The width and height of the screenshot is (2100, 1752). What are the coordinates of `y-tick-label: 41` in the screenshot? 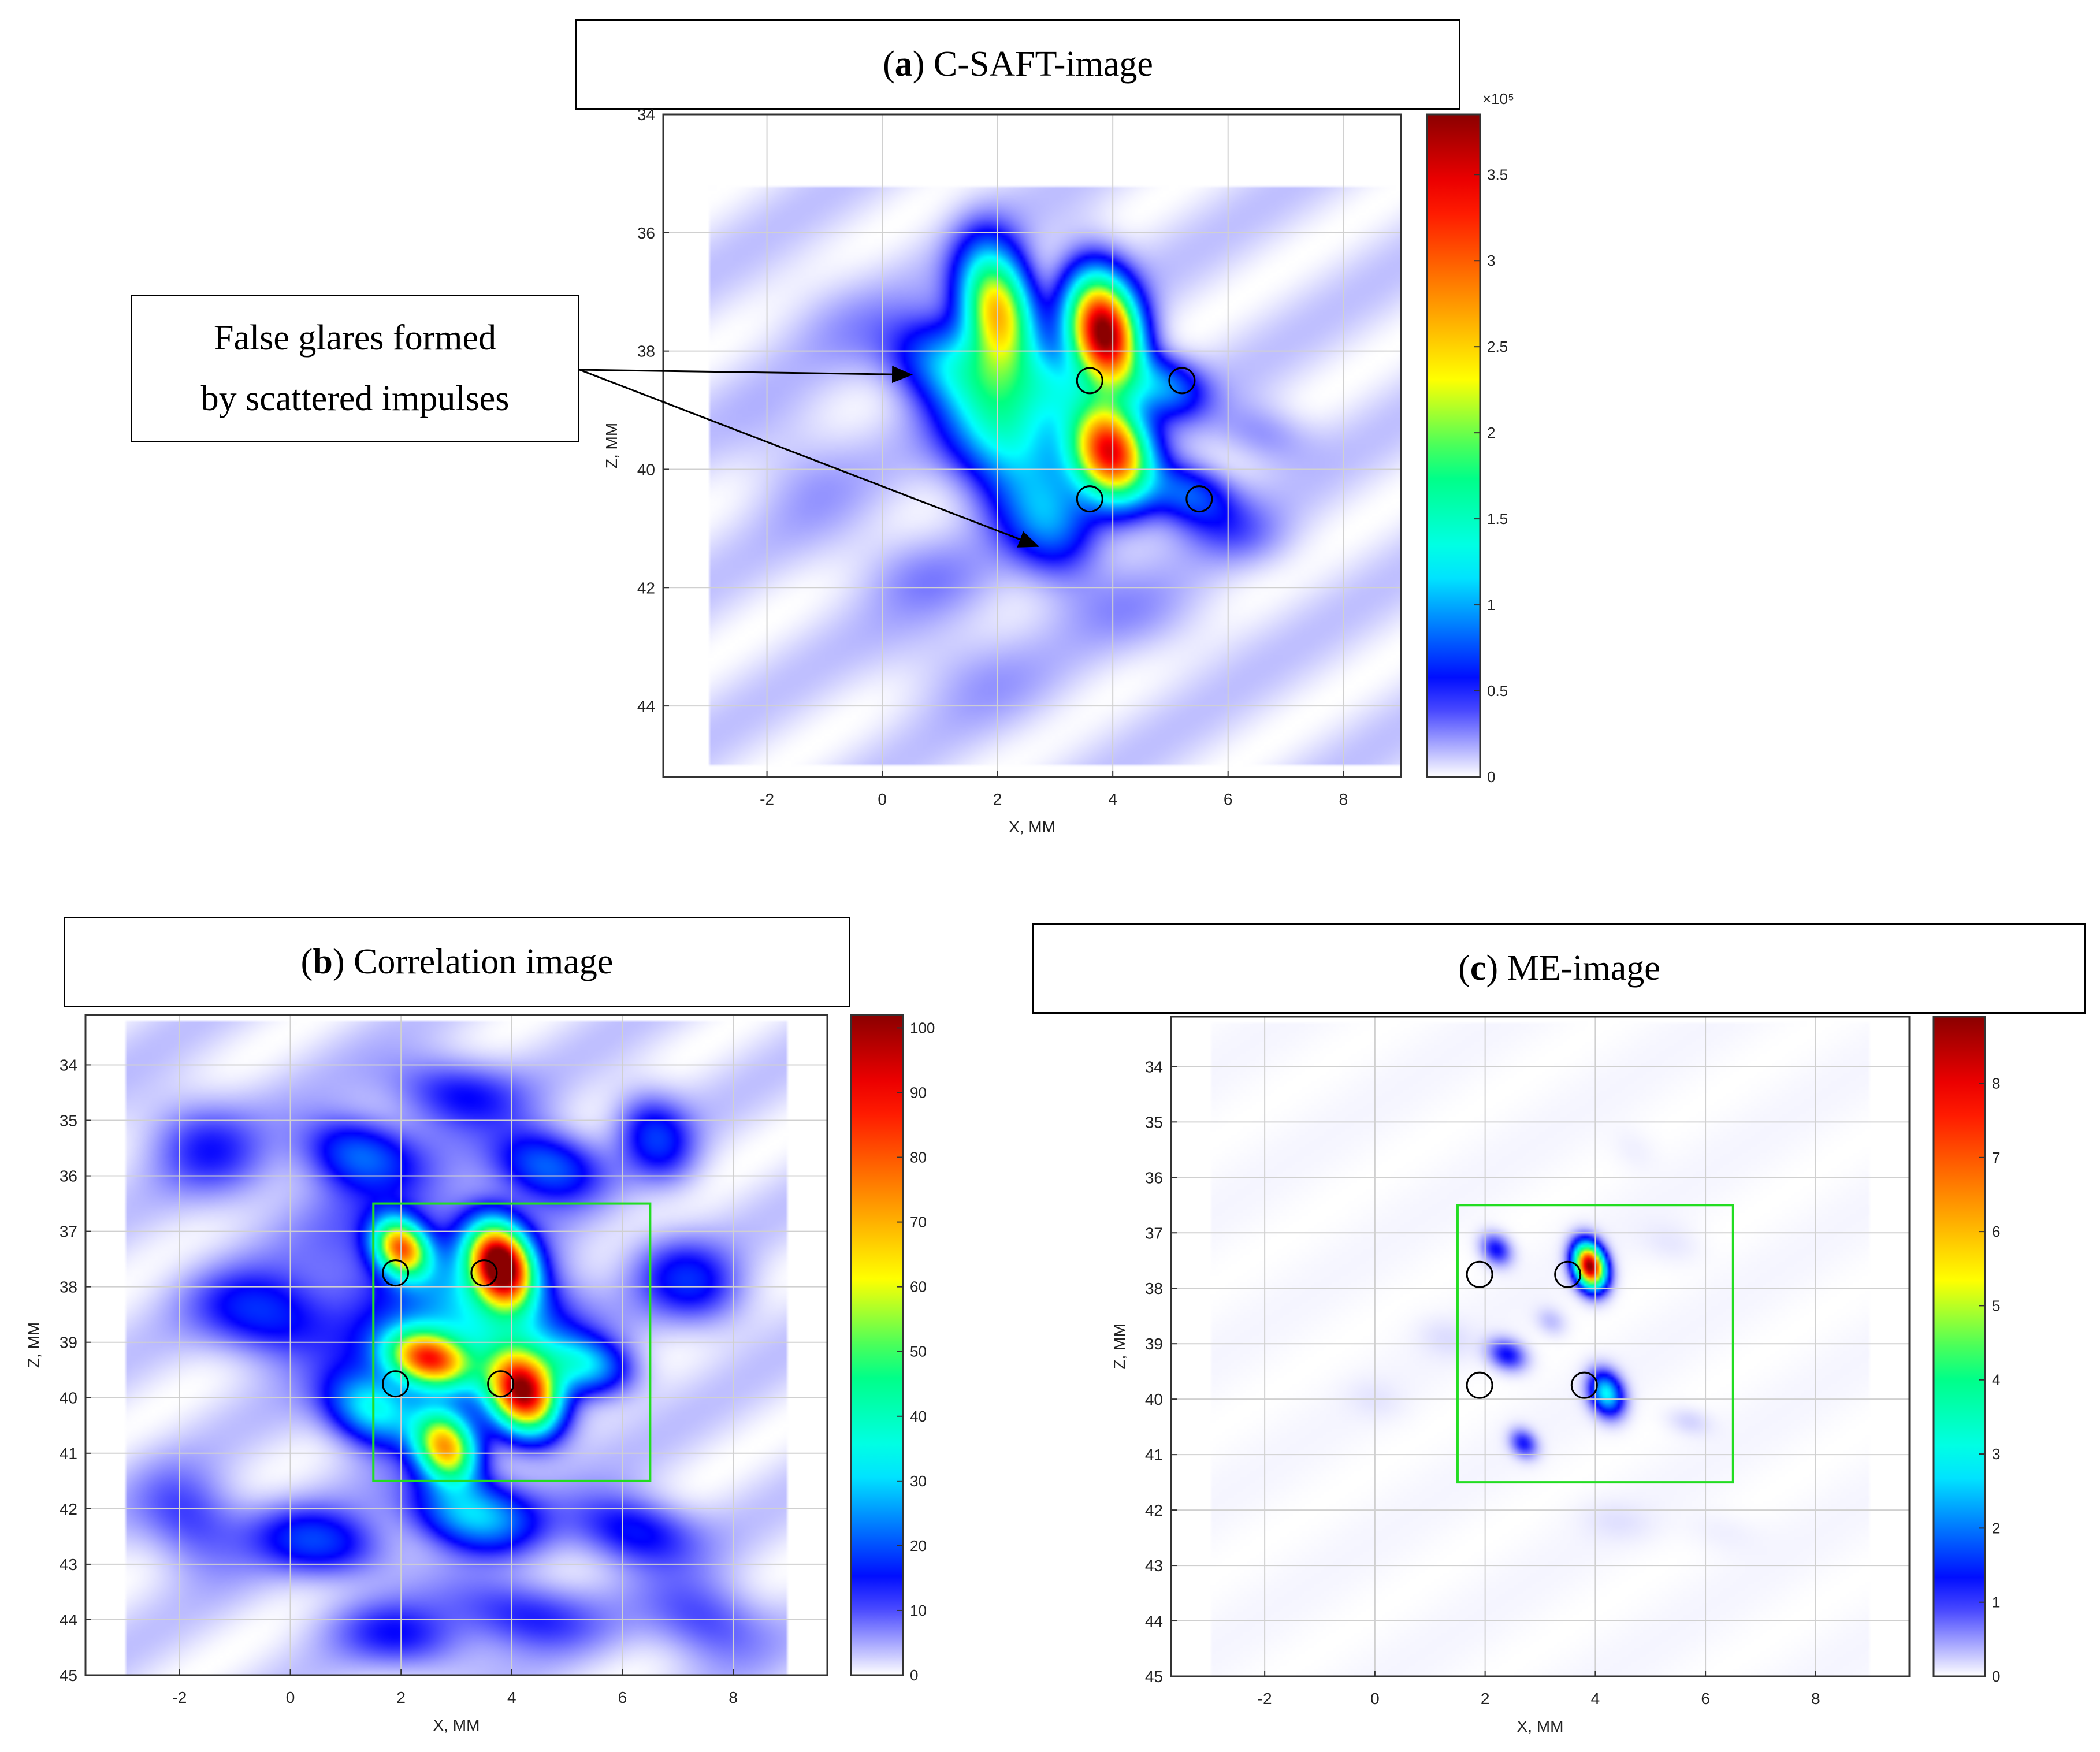 It's located at (68, 1454).